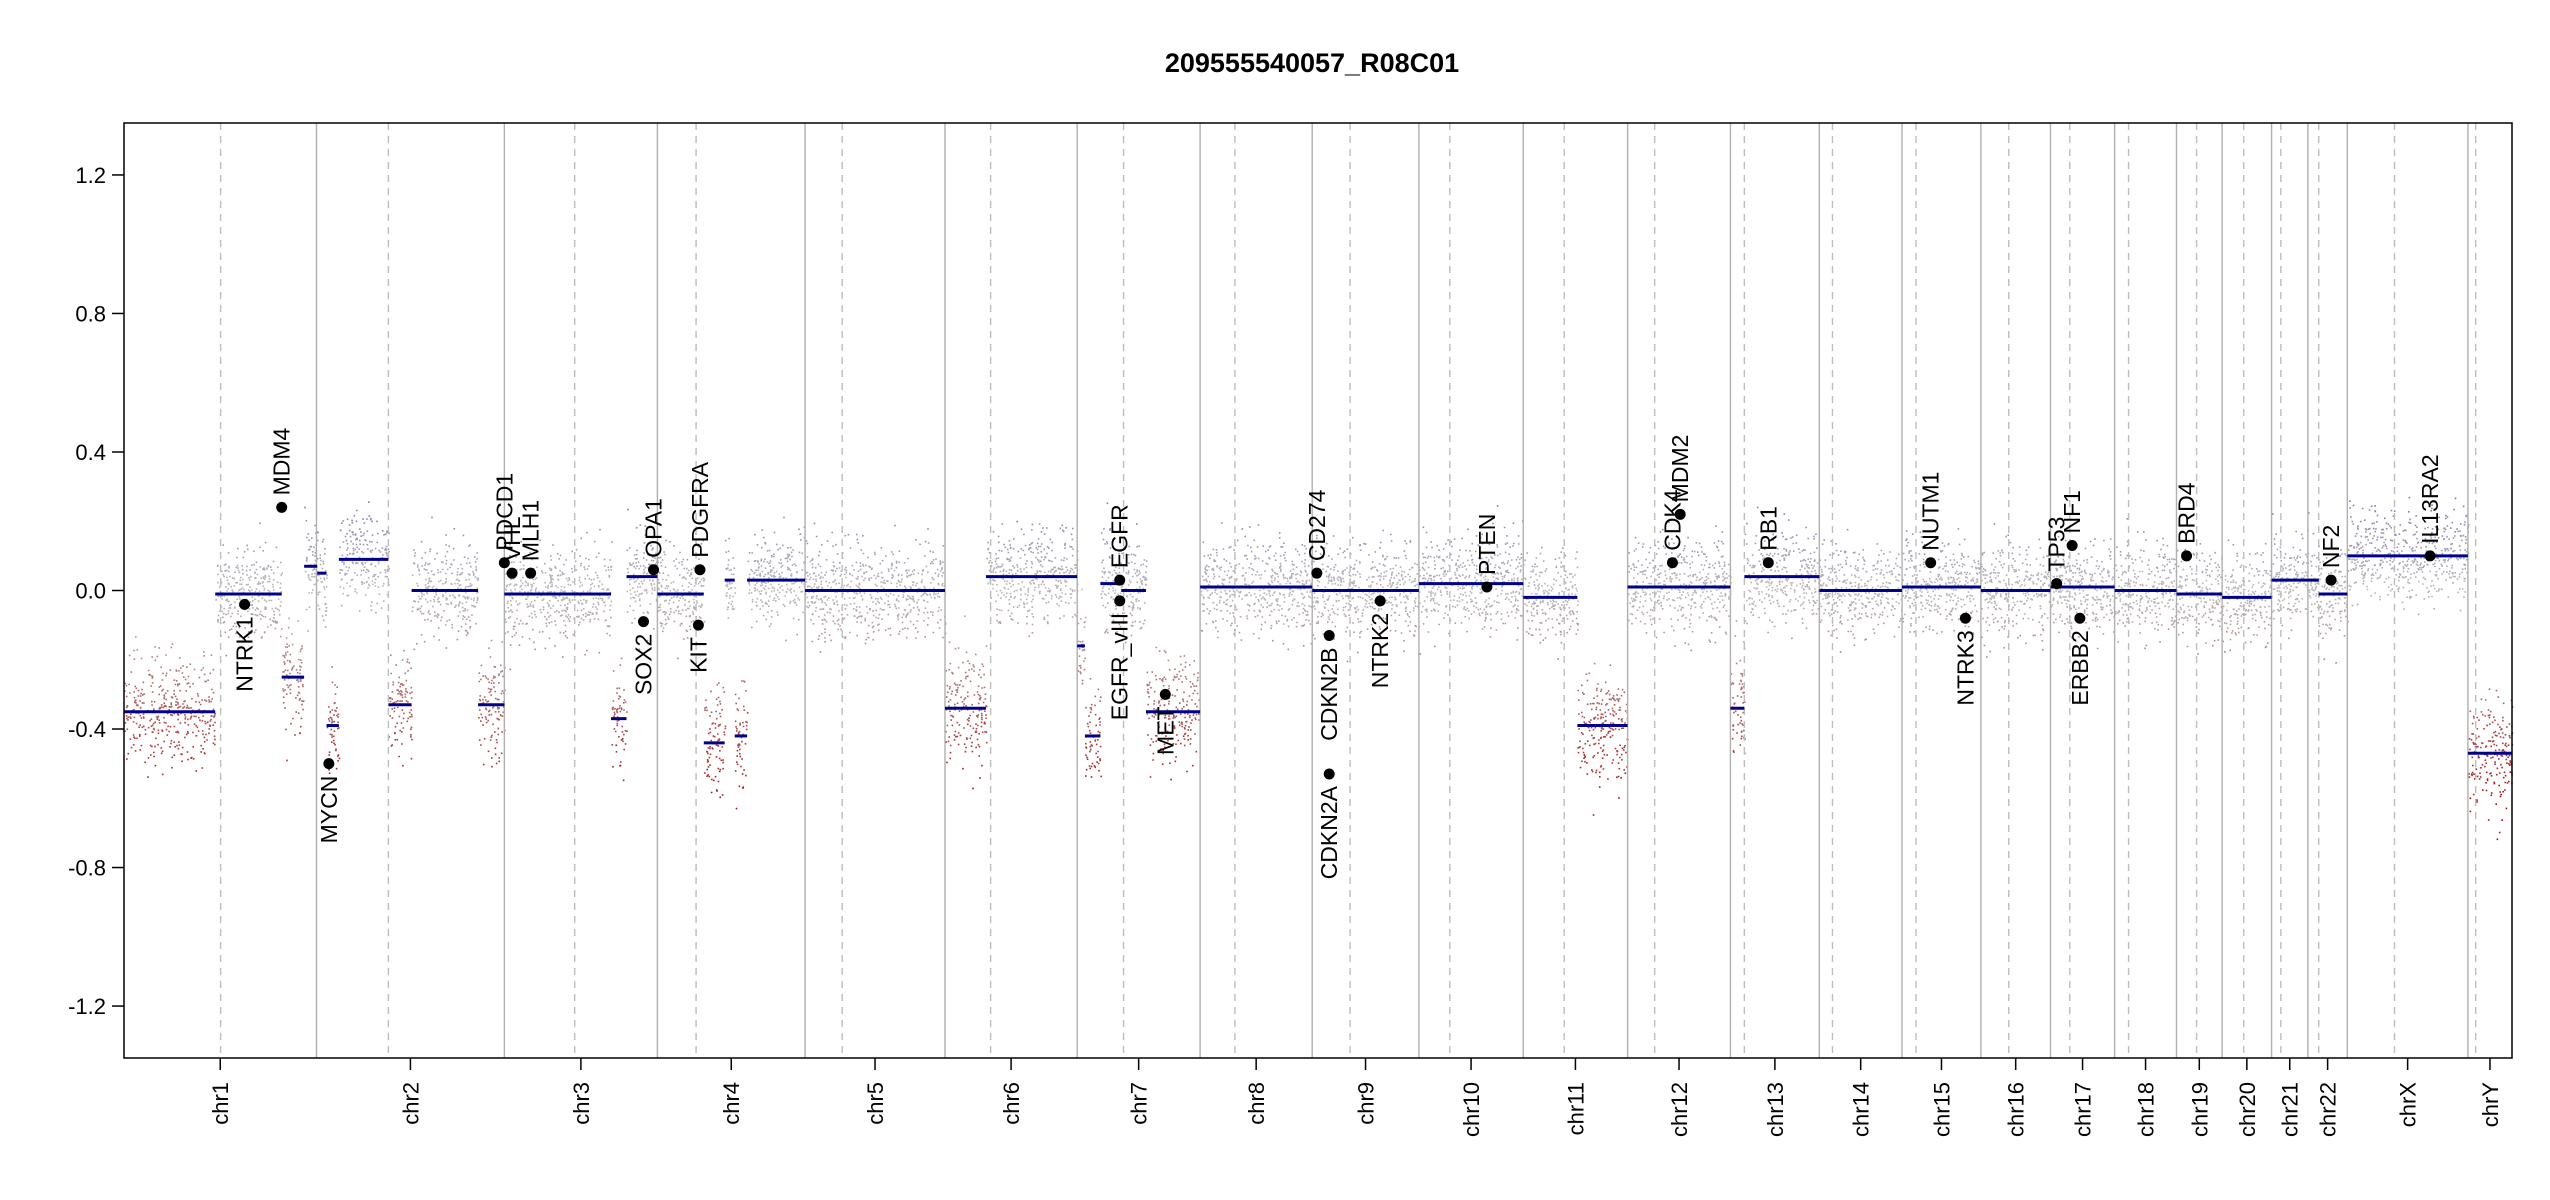  Describe the element at coordinates (2187, 513) in the screenshot. I see `gene-label: BRD4` at that location.